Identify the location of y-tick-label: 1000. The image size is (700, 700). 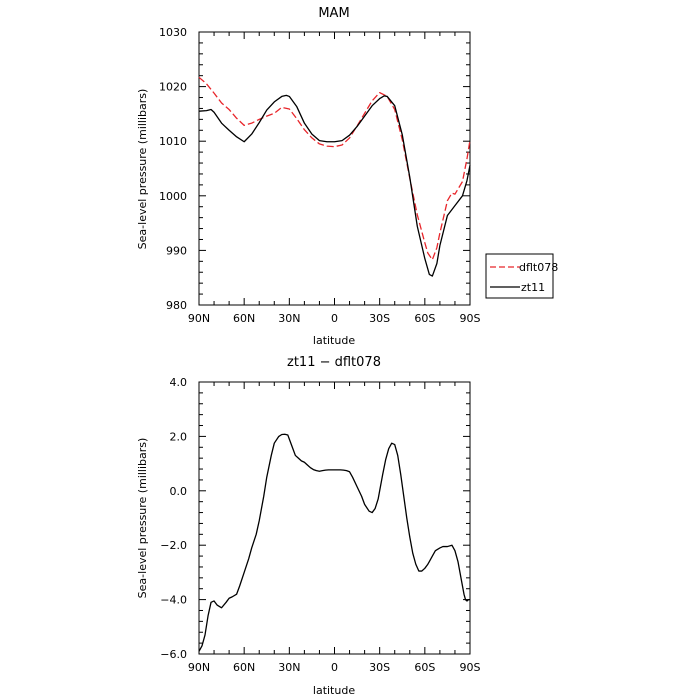
(173, 196).